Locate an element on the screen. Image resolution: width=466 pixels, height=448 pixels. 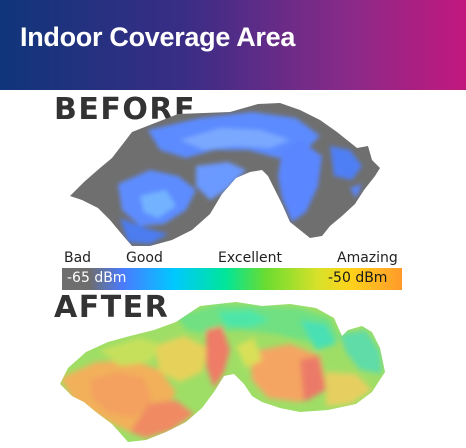
after-label: AFTER is located at coordinates (112, 307).